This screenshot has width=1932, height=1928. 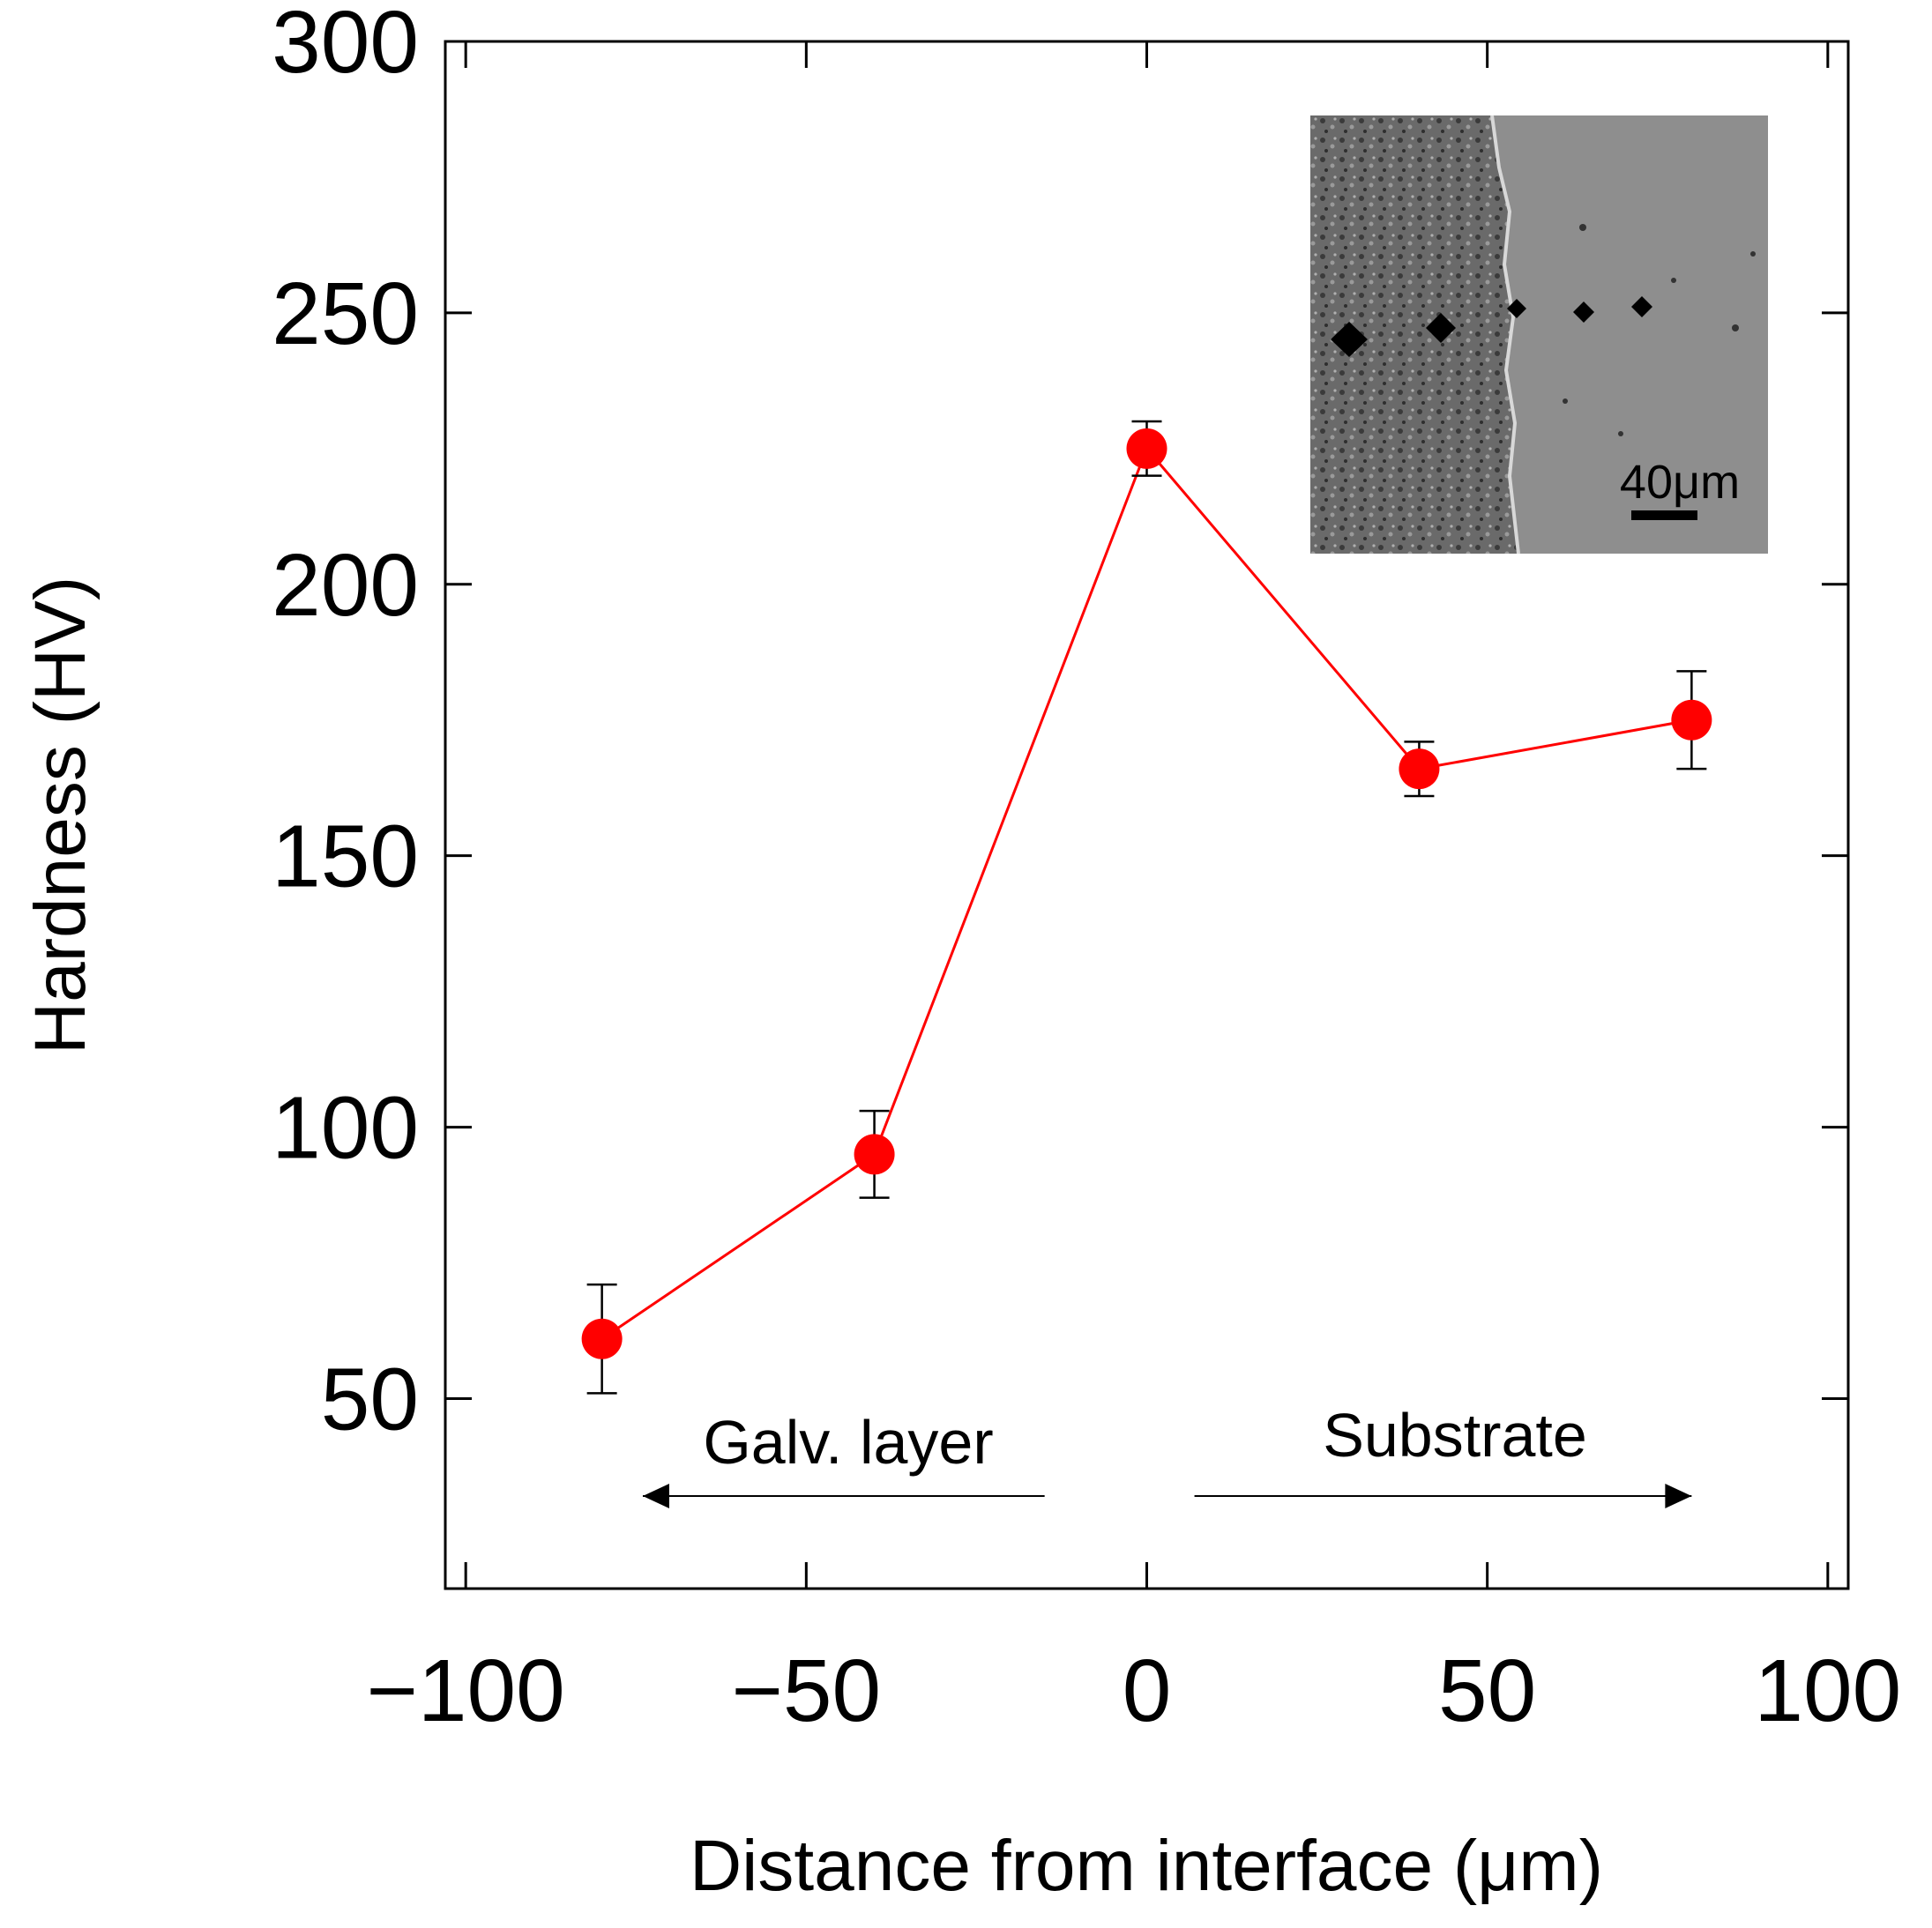 I want to click on arrow-right-head, so click(x=1678, y=1496).